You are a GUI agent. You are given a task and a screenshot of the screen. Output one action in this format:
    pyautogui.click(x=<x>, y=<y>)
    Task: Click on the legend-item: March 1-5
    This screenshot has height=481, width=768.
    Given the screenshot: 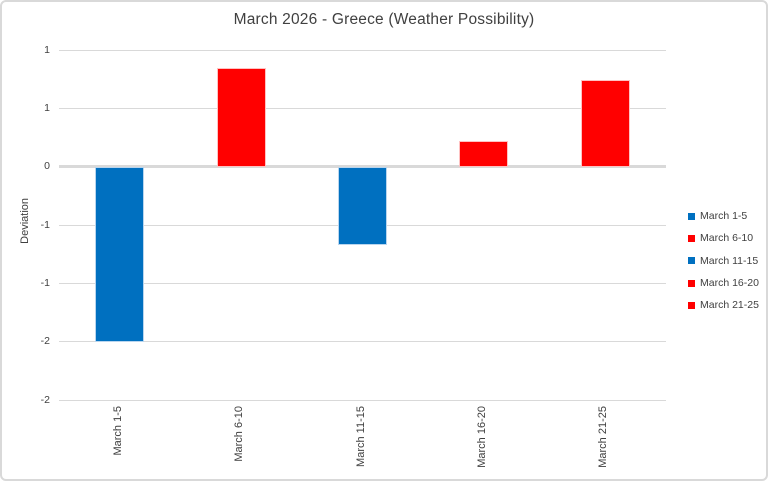 What is the action you would take?
    pyautogui.click(x=723, y=216)
    